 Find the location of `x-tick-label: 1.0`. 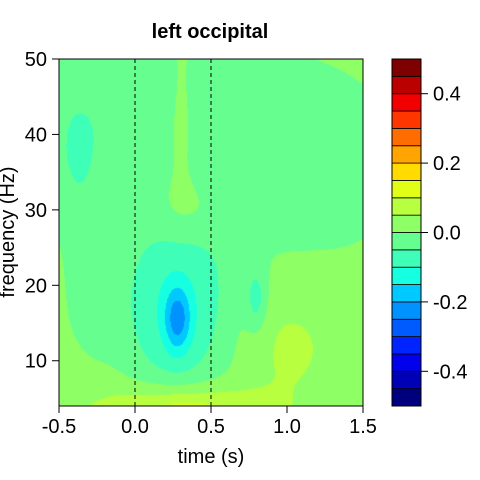

x-tick-label: 1.0 is located at coordinates (287, 427).